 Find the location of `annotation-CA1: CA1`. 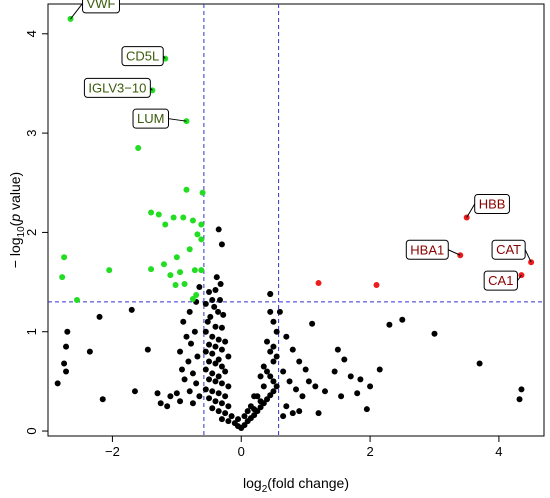

annotation-CA1: CA1 is located at coordinates (502, 280).